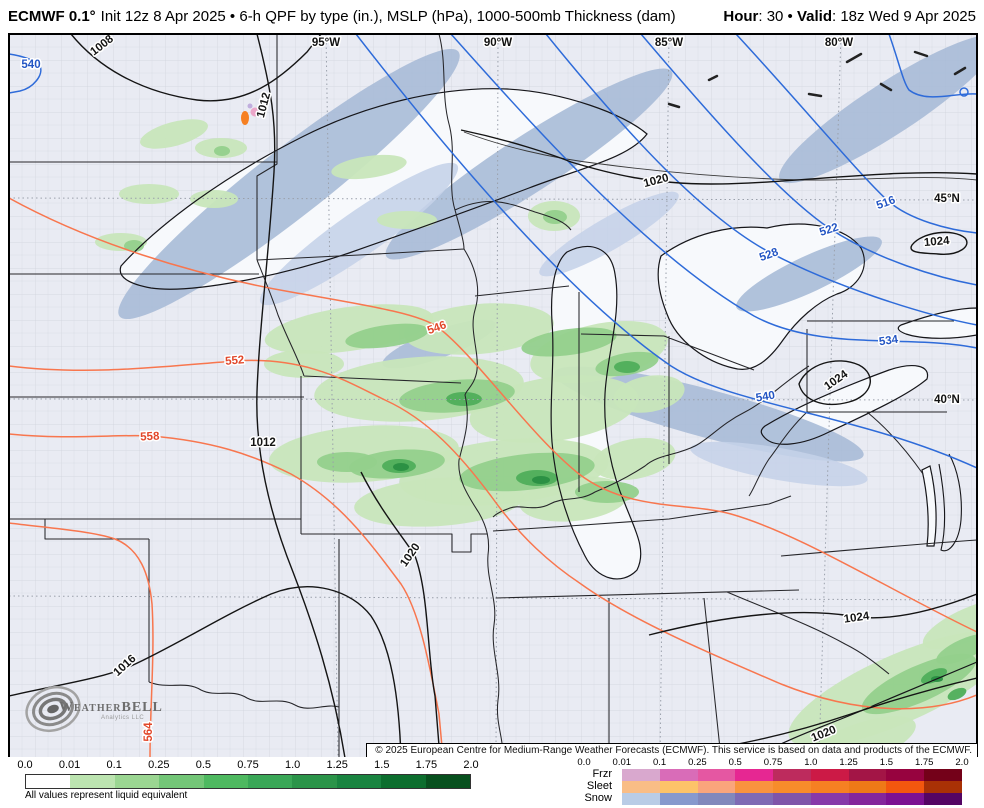  Describe the element at coordinates (326, 43) in the screenshot. I see `longitude-label: 95°W` at that location.